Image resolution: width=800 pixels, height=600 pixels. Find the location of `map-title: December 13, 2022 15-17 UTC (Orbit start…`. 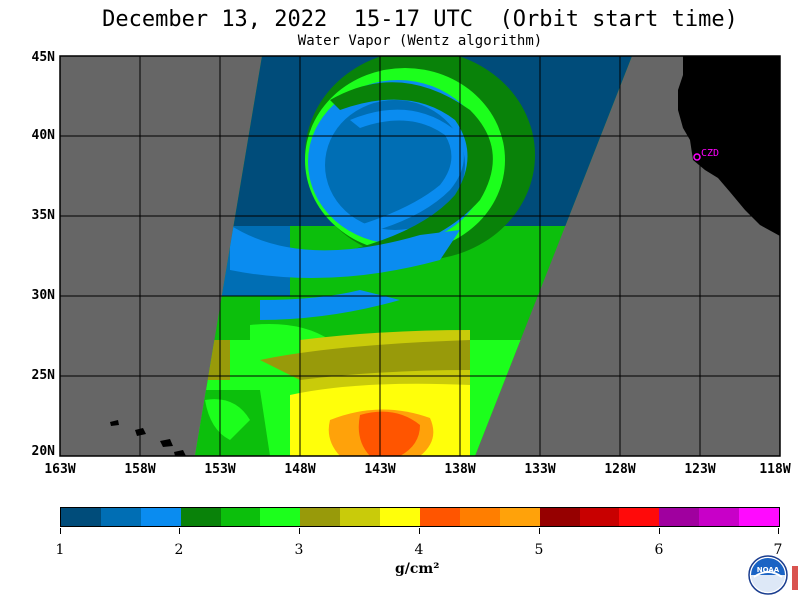

map-title: December 13, 2022 15-17 UTC (Orbit start… is located at coordinates (420, 19).